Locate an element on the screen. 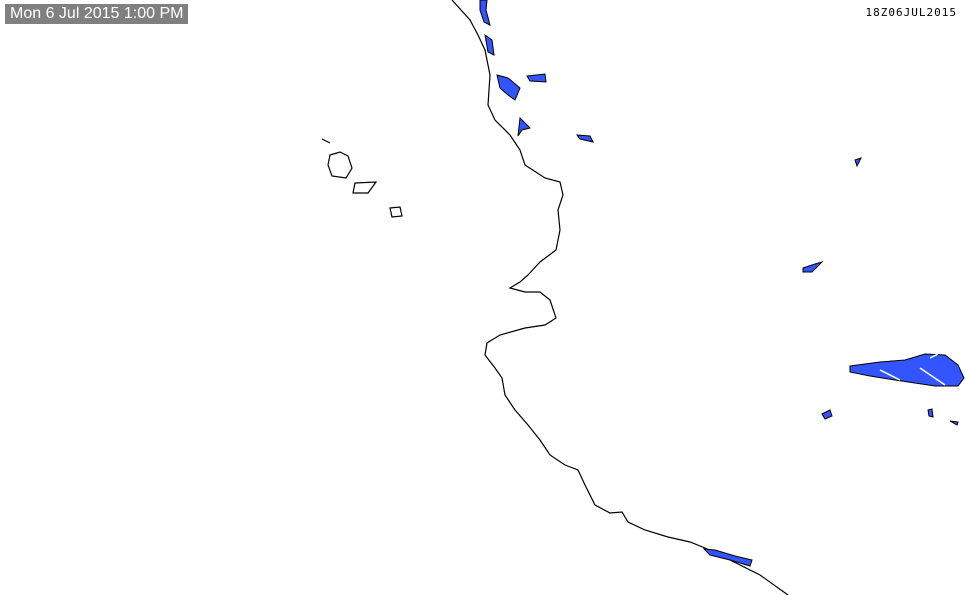 The image size is (965, 595). valid-time-code: 18Z06JUL2015 is located at coordinates (911, 12).